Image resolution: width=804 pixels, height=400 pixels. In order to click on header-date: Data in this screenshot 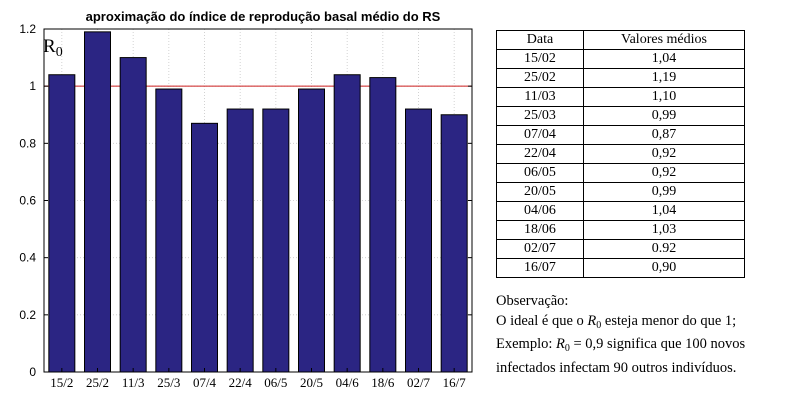, I will do `click(540, 40)`.